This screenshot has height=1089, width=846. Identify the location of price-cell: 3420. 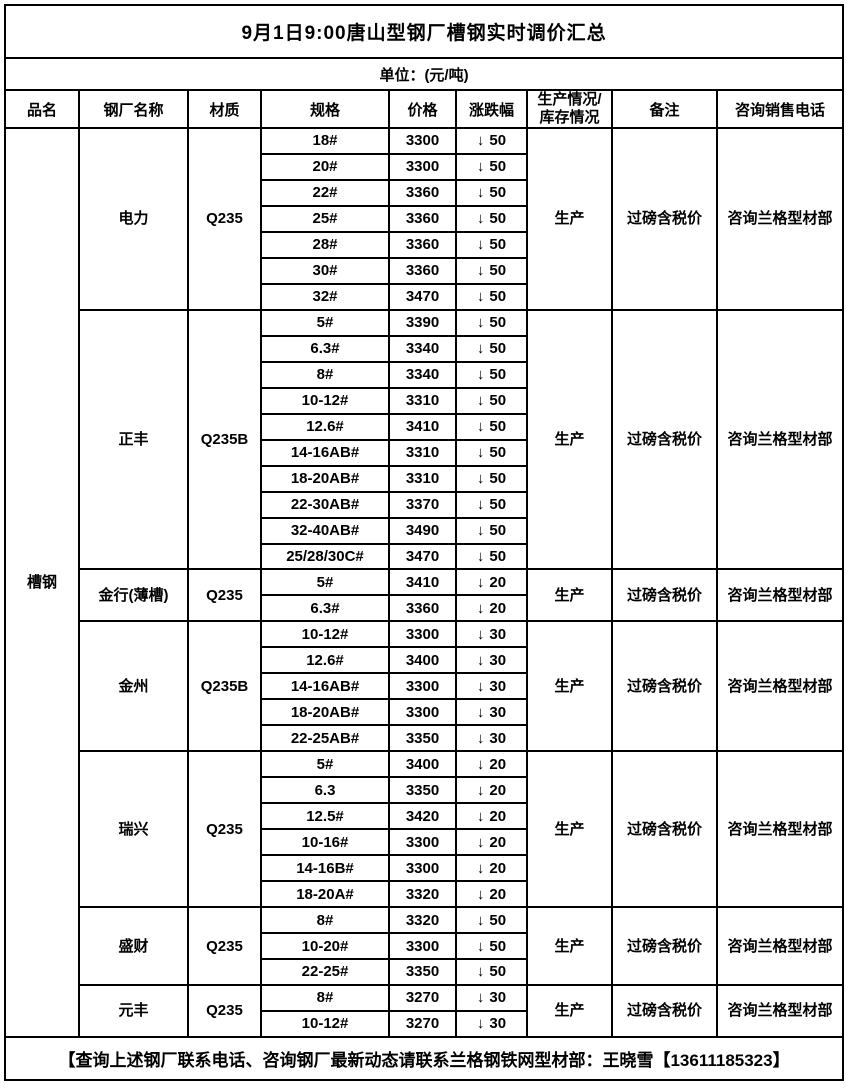
(422, 816).